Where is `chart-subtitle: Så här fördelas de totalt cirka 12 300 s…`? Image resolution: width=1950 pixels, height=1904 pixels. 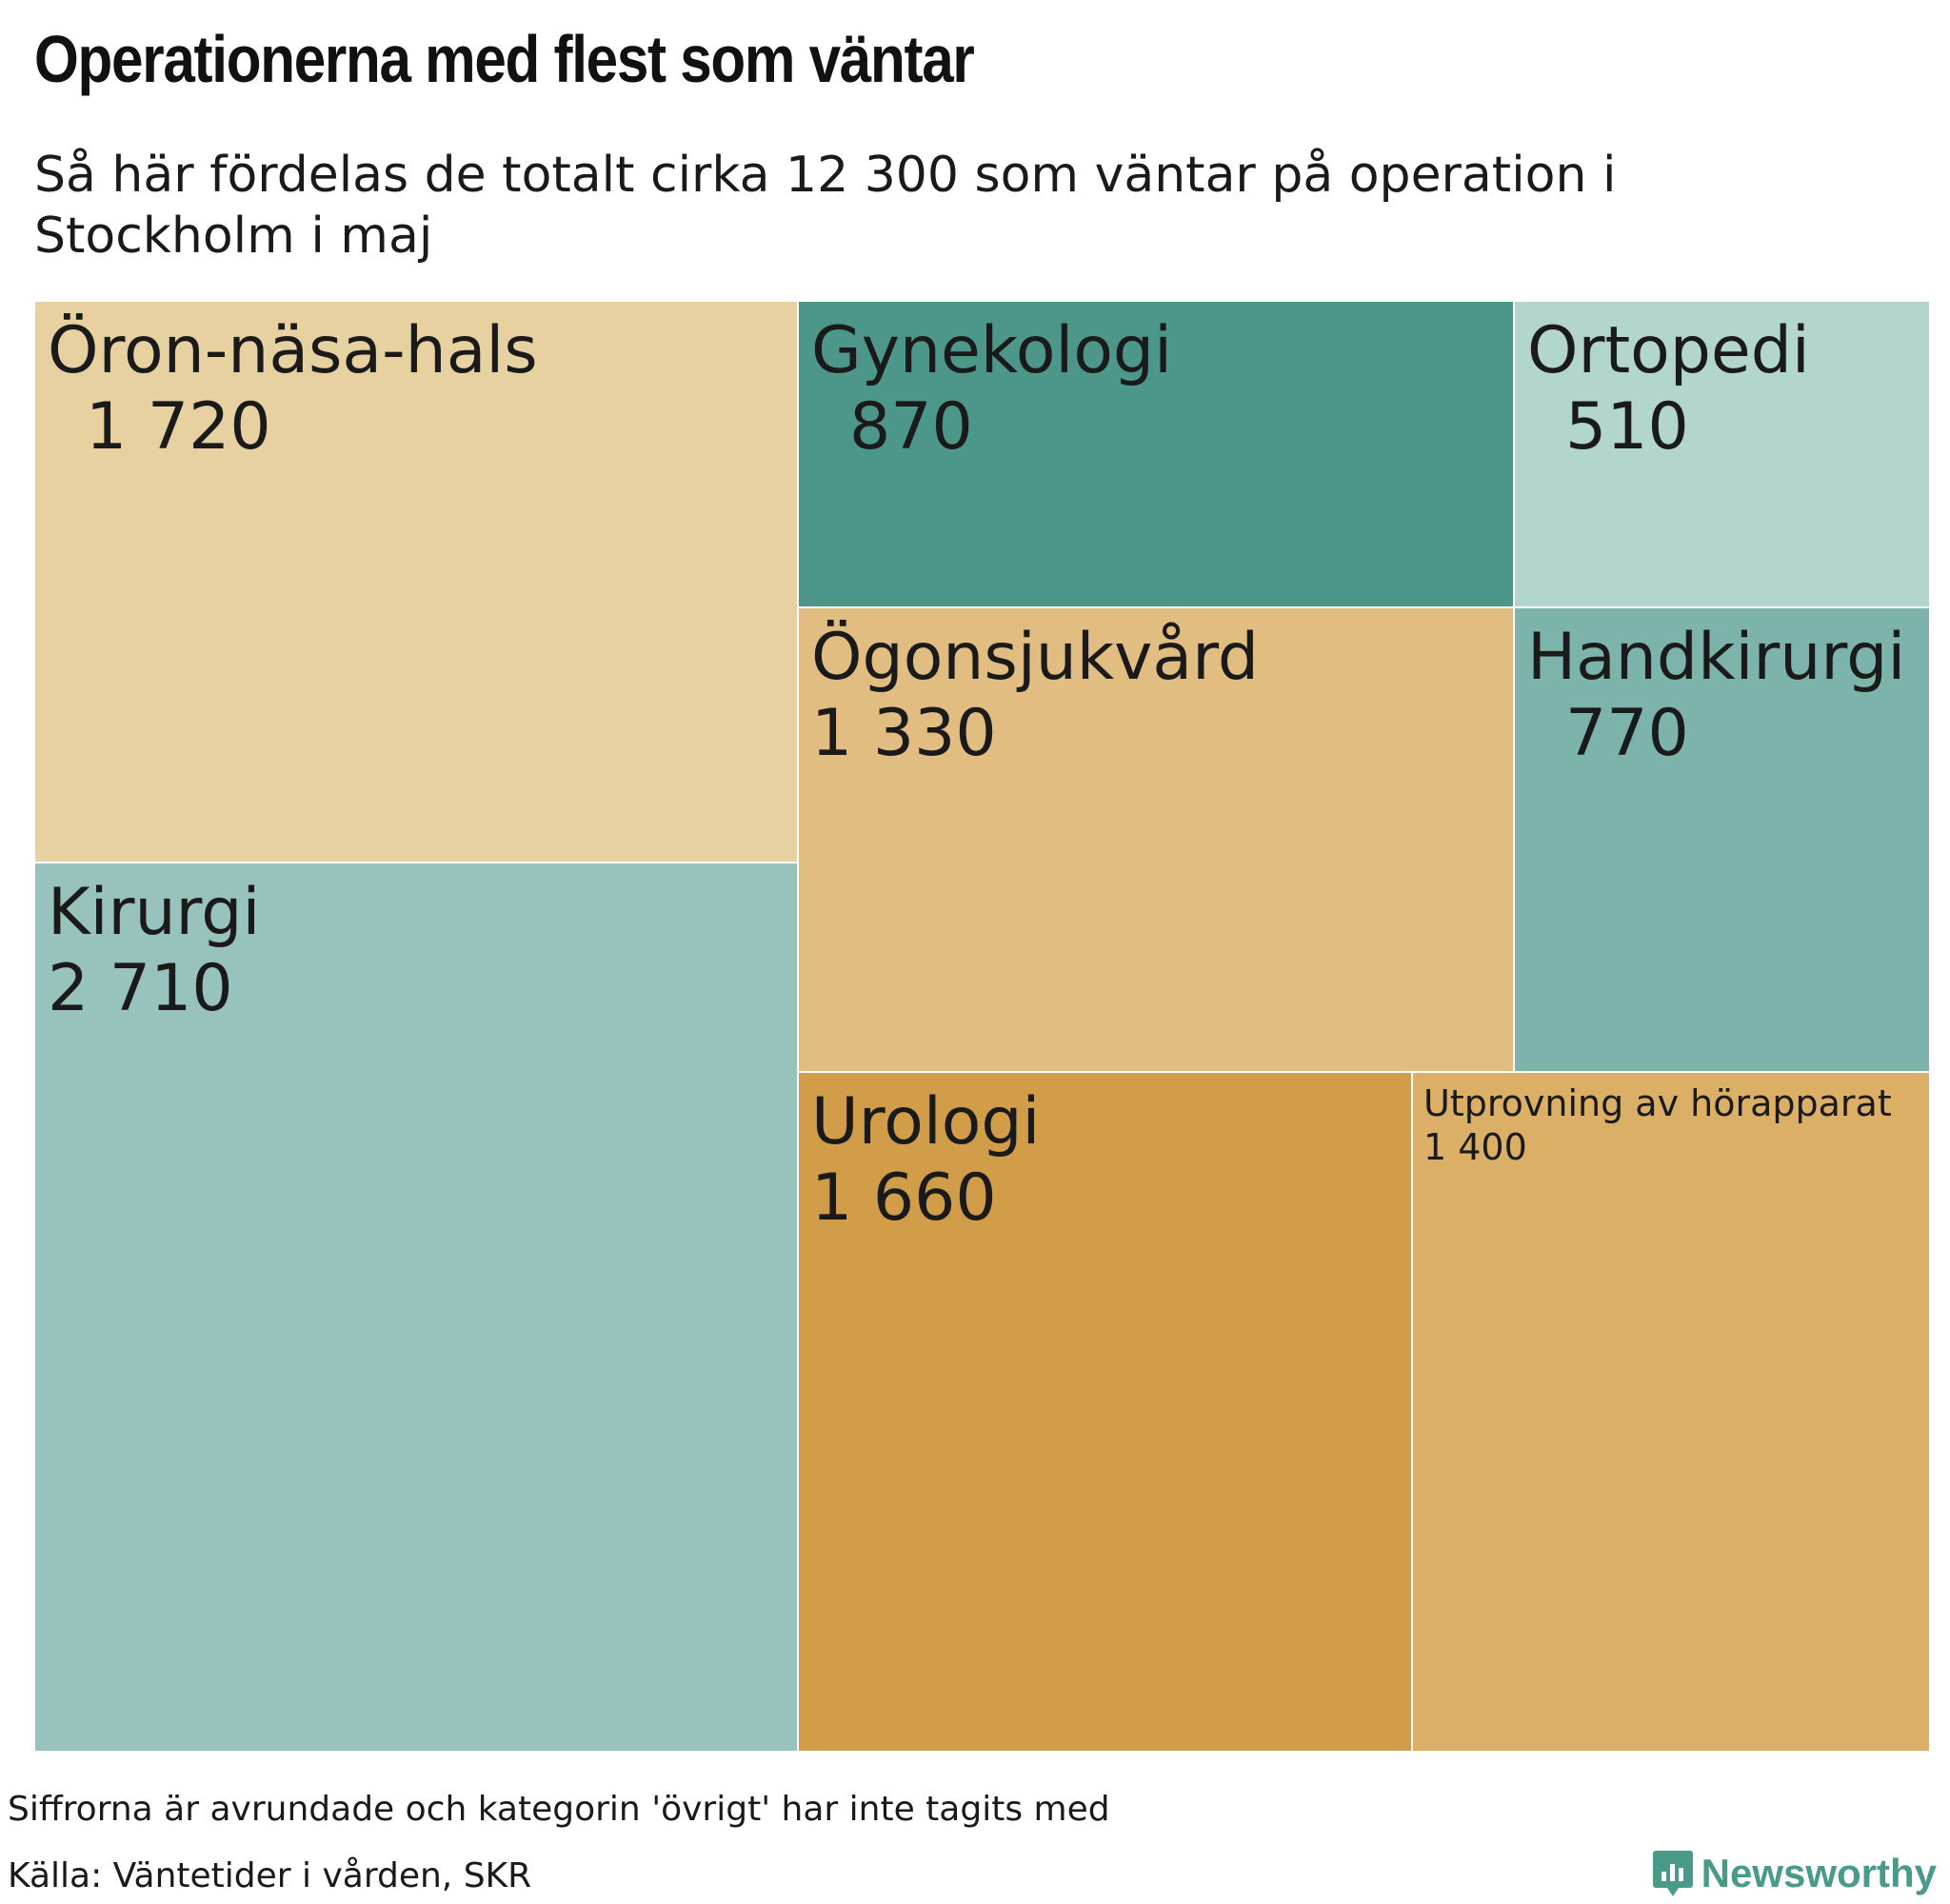
chart-subtitle: Så här fördelas de totalt cirka 12 300 s… is located at coordinates (825, 206).